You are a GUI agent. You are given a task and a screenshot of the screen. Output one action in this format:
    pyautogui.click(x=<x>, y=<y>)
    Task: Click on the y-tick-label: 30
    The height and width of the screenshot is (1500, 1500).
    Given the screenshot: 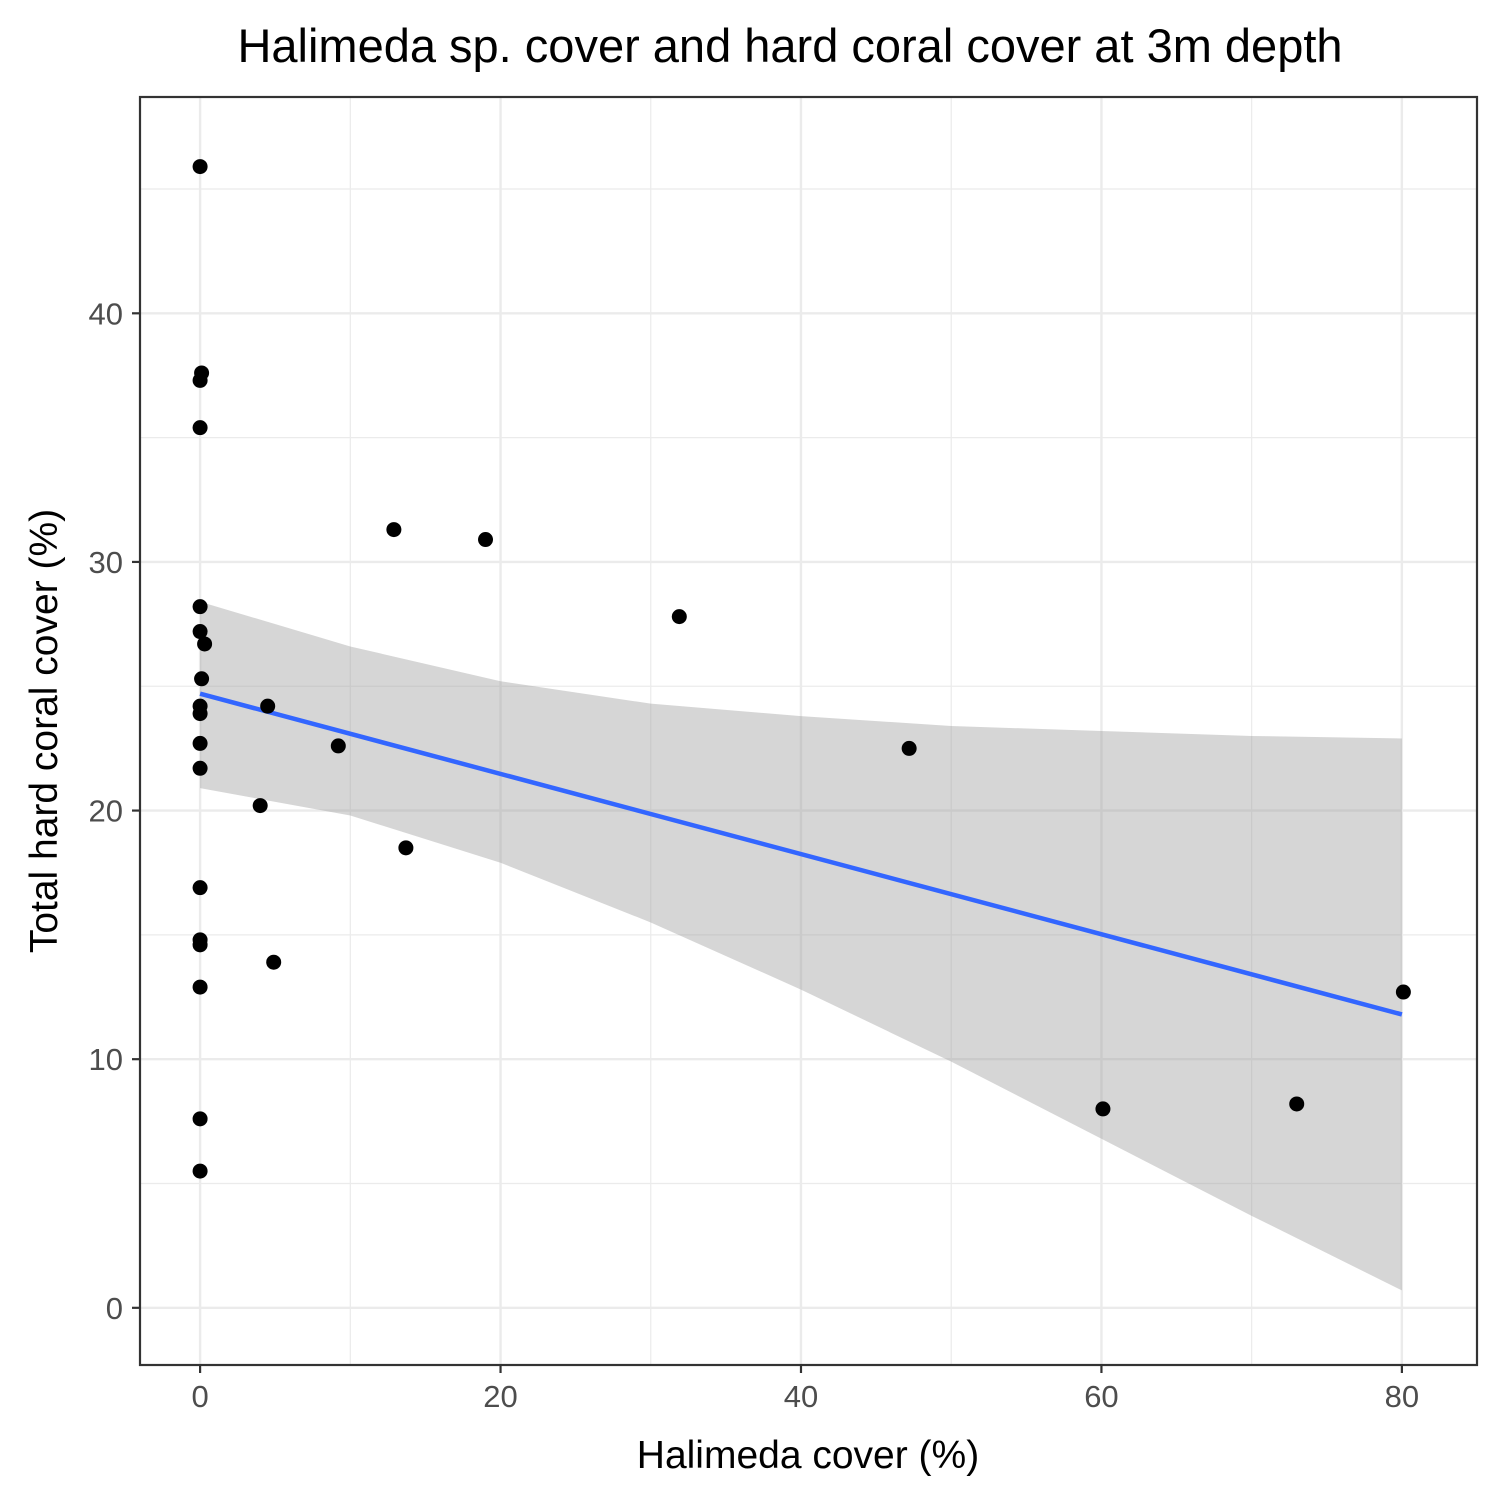 What is the action you would take?
    pyautogui.click(x=106, y=562)
    